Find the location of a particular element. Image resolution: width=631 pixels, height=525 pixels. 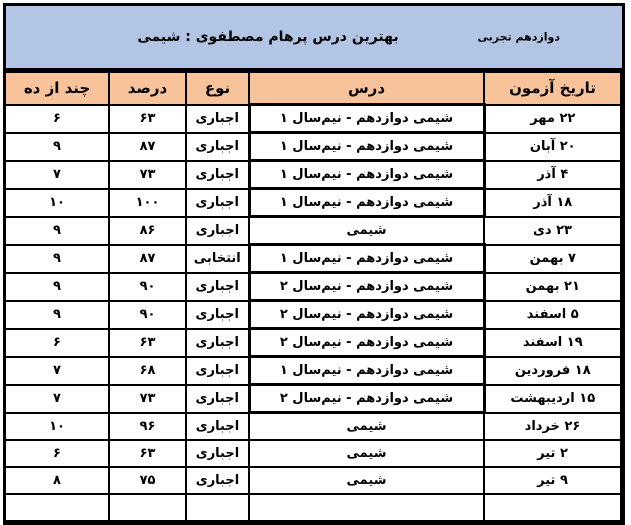

table-row: ۷ بهمن شیمی دوازدهم - نیم‌سال ۱ انتخابی ۸۷ ۹ is located at coordinates (313, 258).